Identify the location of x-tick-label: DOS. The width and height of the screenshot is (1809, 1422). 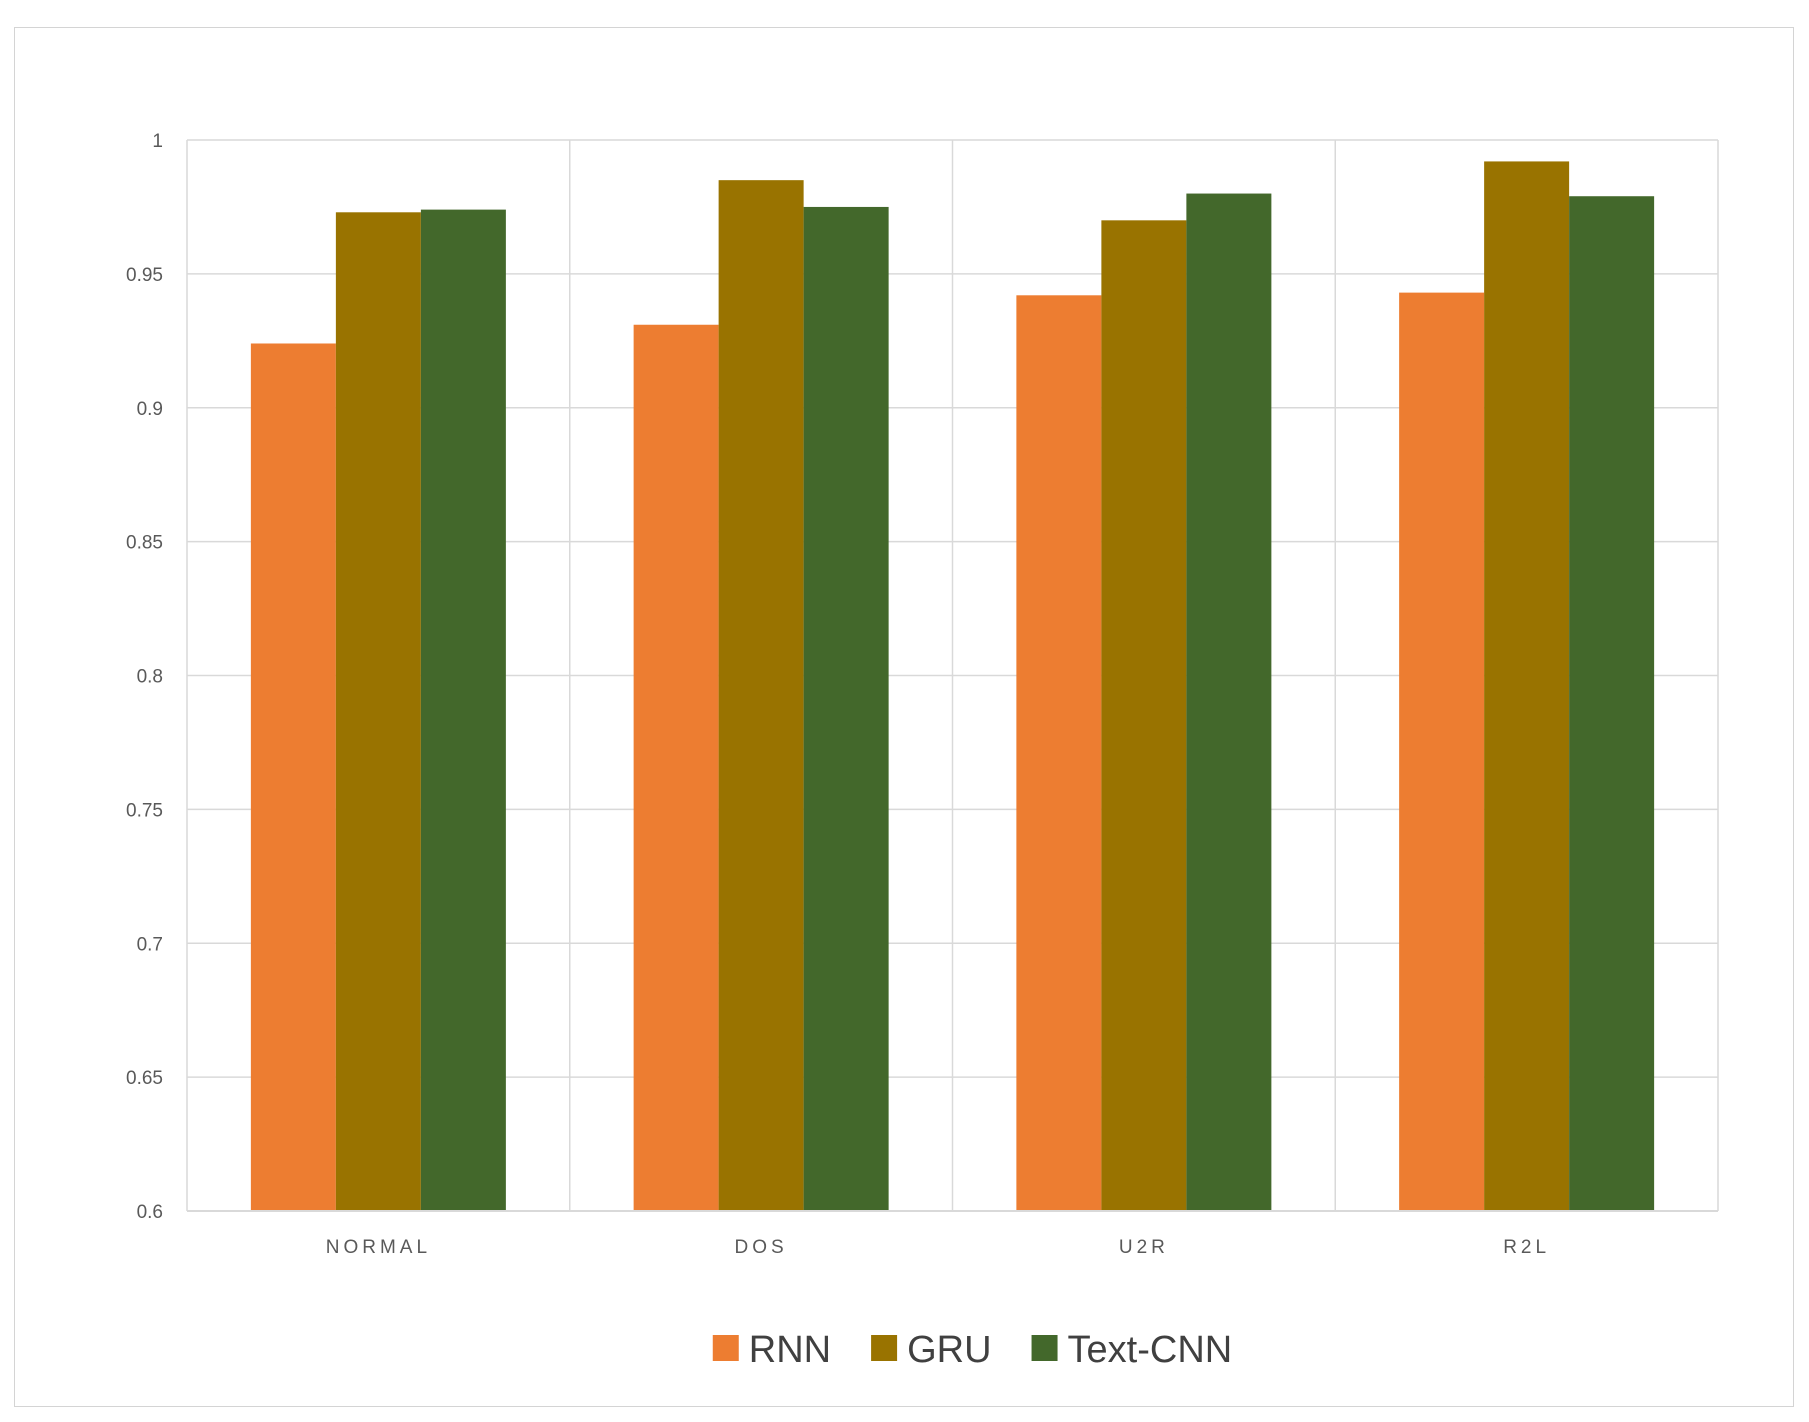
(761, 1247).